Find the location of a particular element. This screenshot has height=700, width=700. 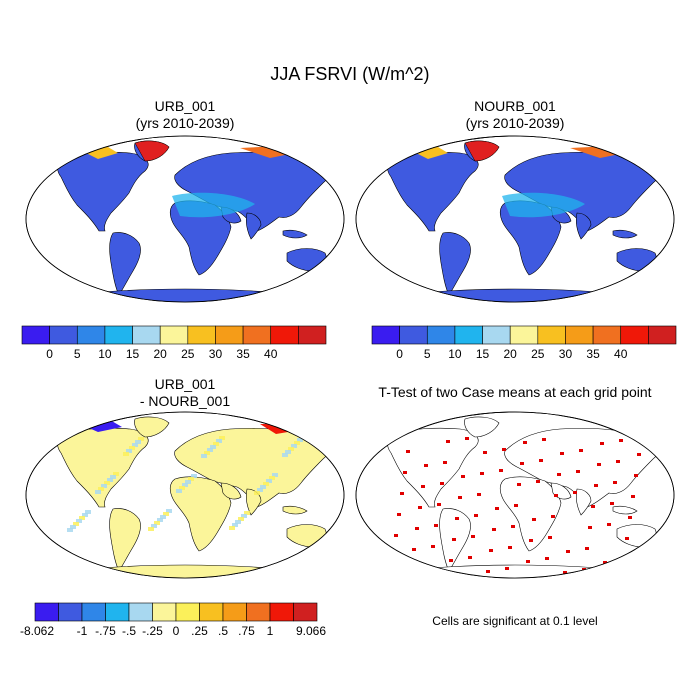

map-panel-diff is located at coordinates (185, 495).